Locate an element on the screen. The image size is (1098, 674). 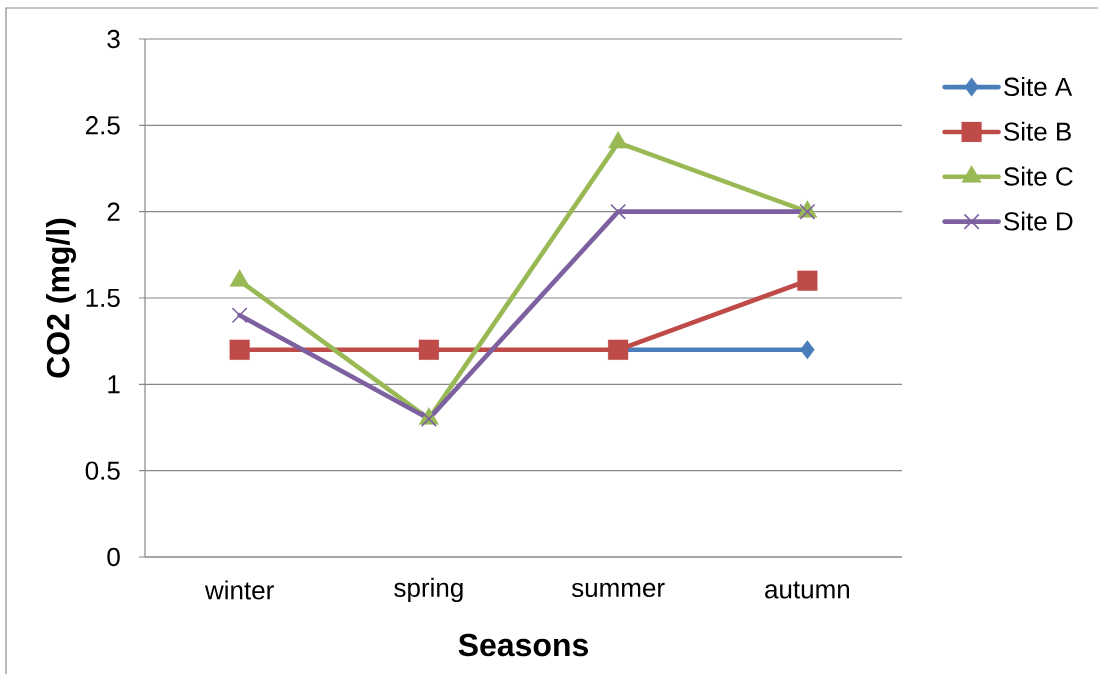
y-tick-label: 1 is located at coordinates (114, 384).